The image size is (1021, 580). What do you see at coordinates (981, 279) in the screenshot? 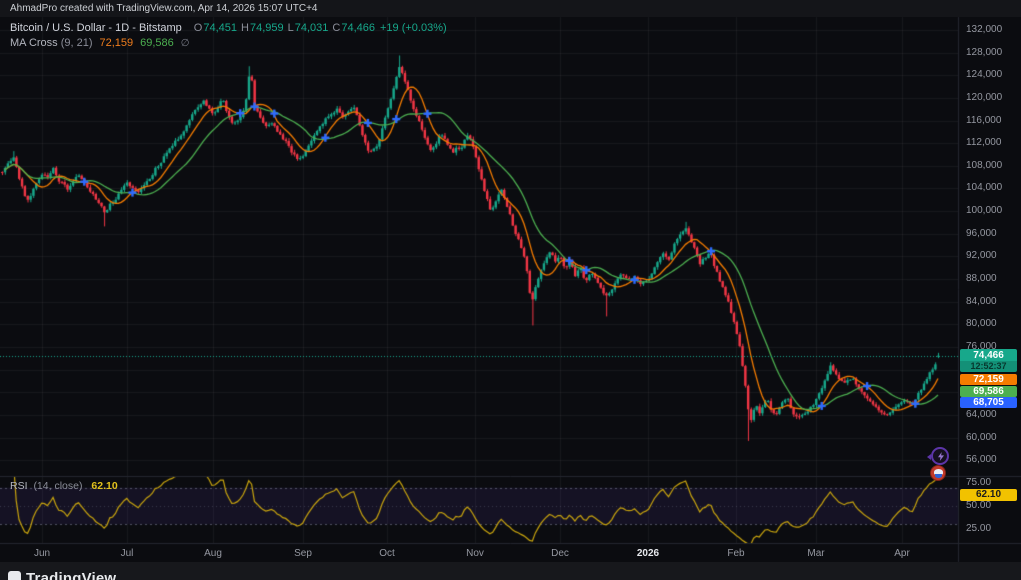
I see `price-axis-tick: 88,000` at bounding box center [981, 279].